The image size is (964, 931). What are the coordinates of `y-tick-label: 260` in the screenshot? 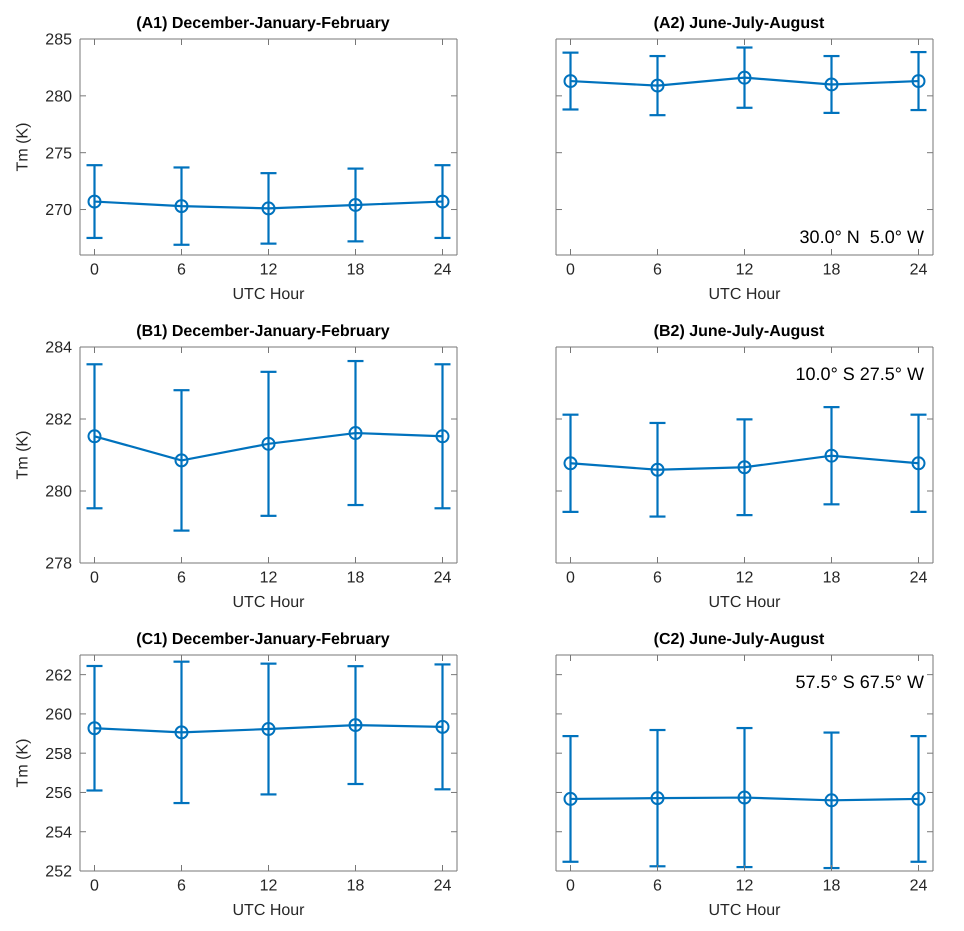 It's located at (58, 715).